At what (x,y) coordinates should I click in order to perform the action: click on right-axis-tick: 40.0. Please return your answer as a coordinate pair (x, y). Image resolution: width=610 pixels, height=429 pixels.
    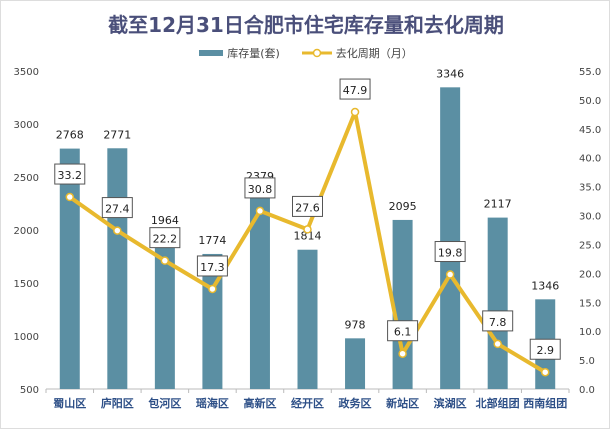
    Looking at the image, I should click on (590, 159).